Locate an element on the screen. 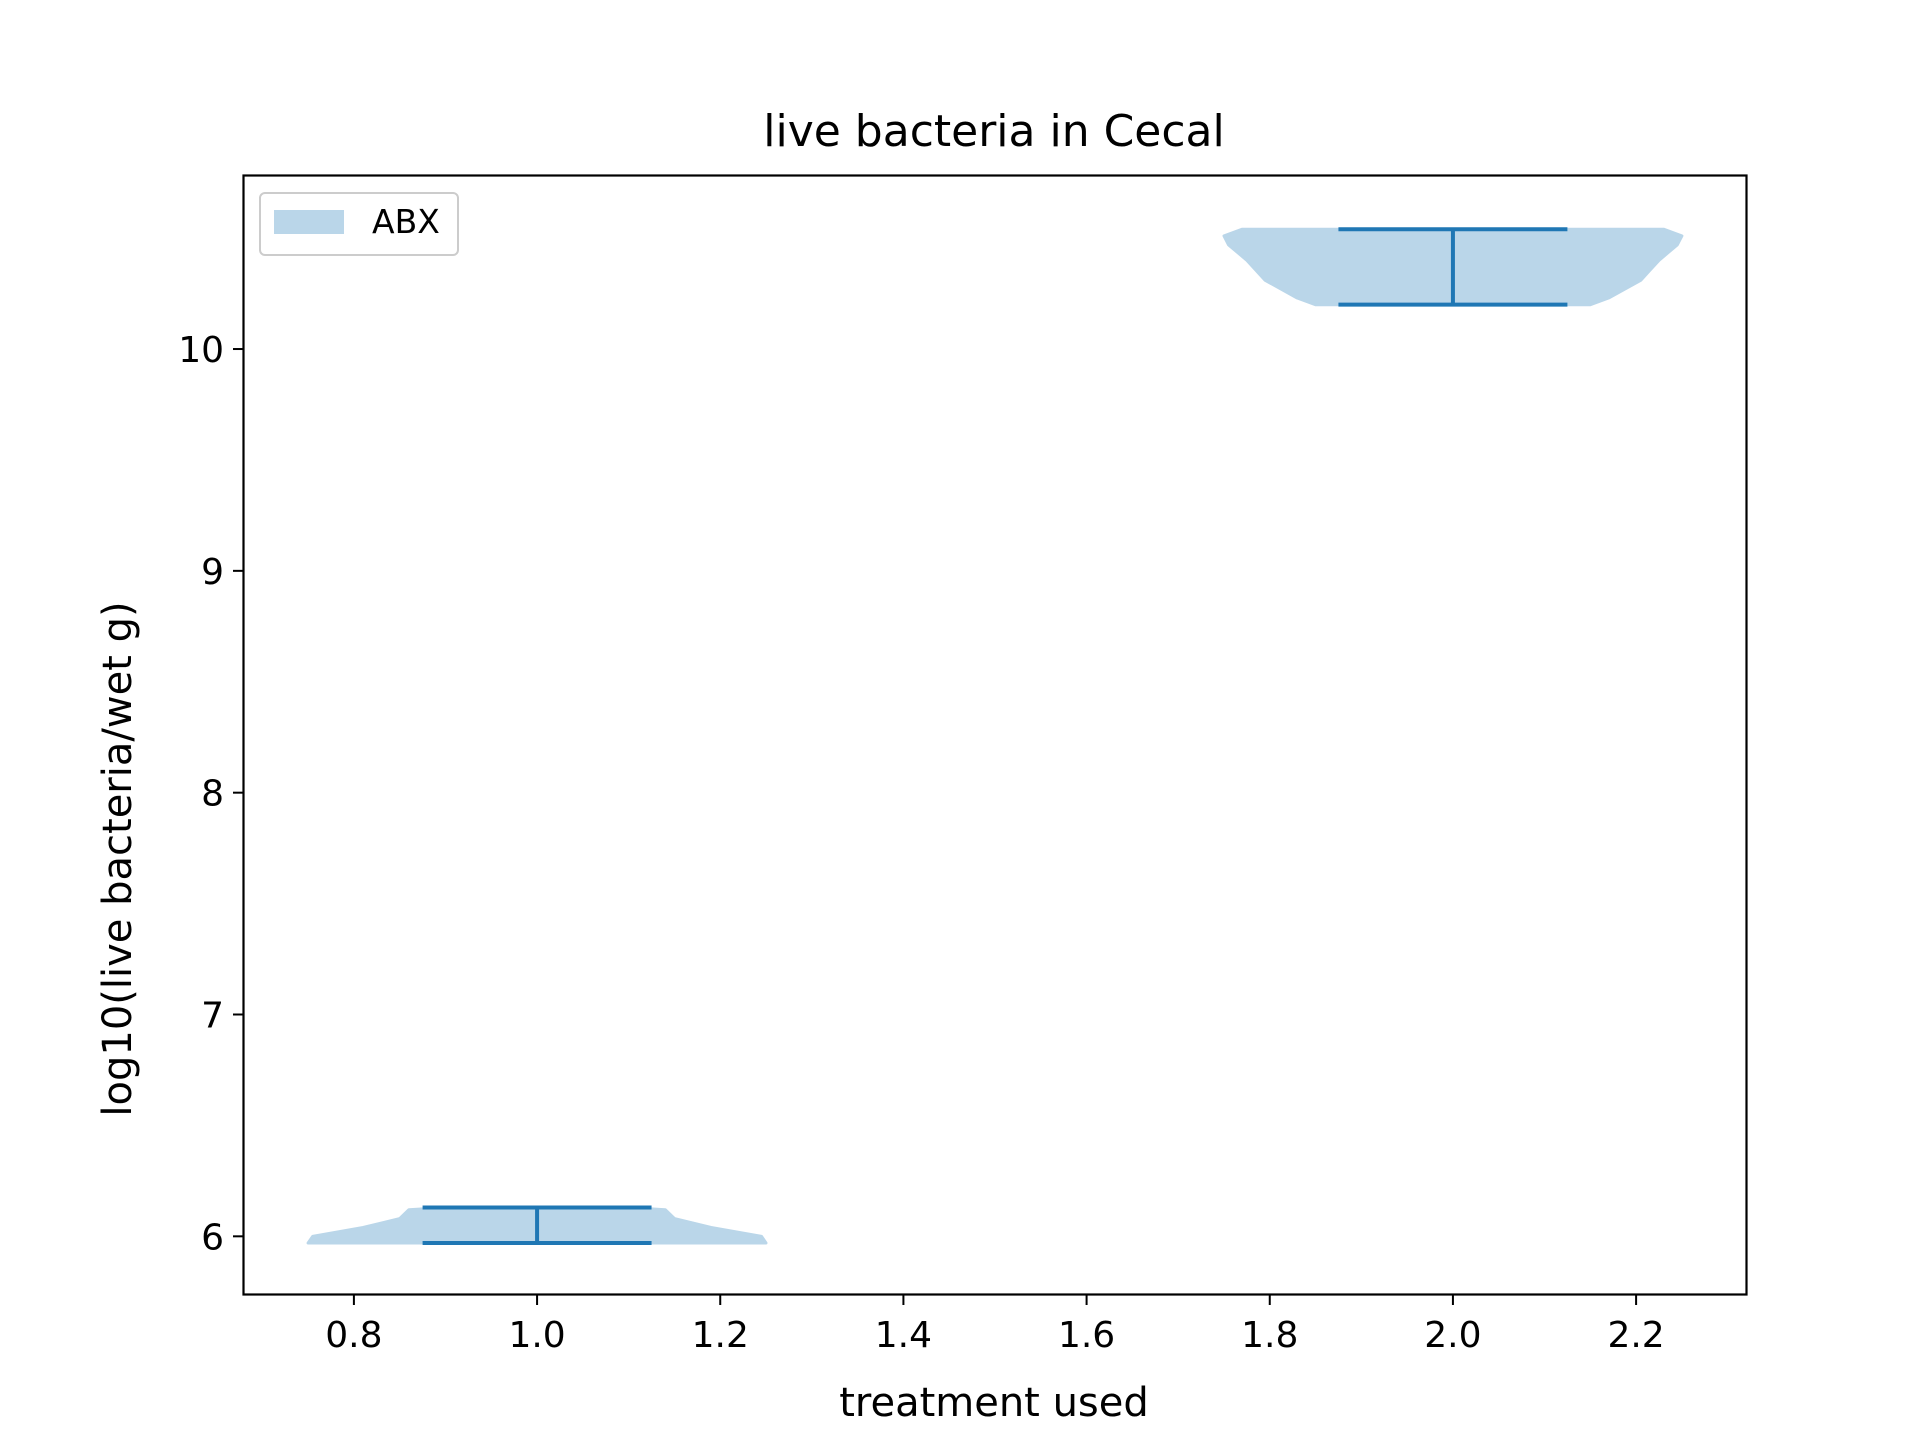  x-tick-label: 2.2 is located at coordinates (1635, 1335).